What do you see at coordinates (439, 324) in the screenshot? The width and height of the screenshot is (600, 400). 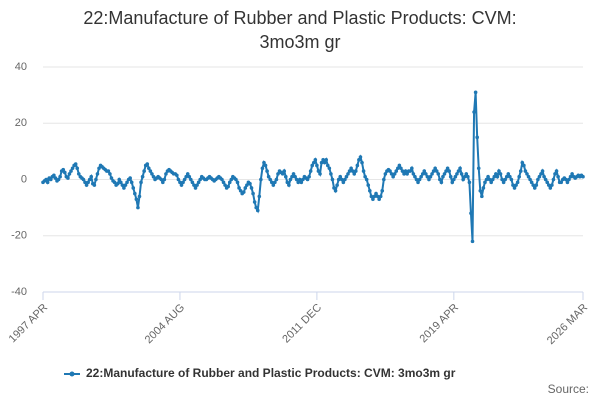 I see `x-tick-label: 2019 APR` at bounding box center [439, 324].